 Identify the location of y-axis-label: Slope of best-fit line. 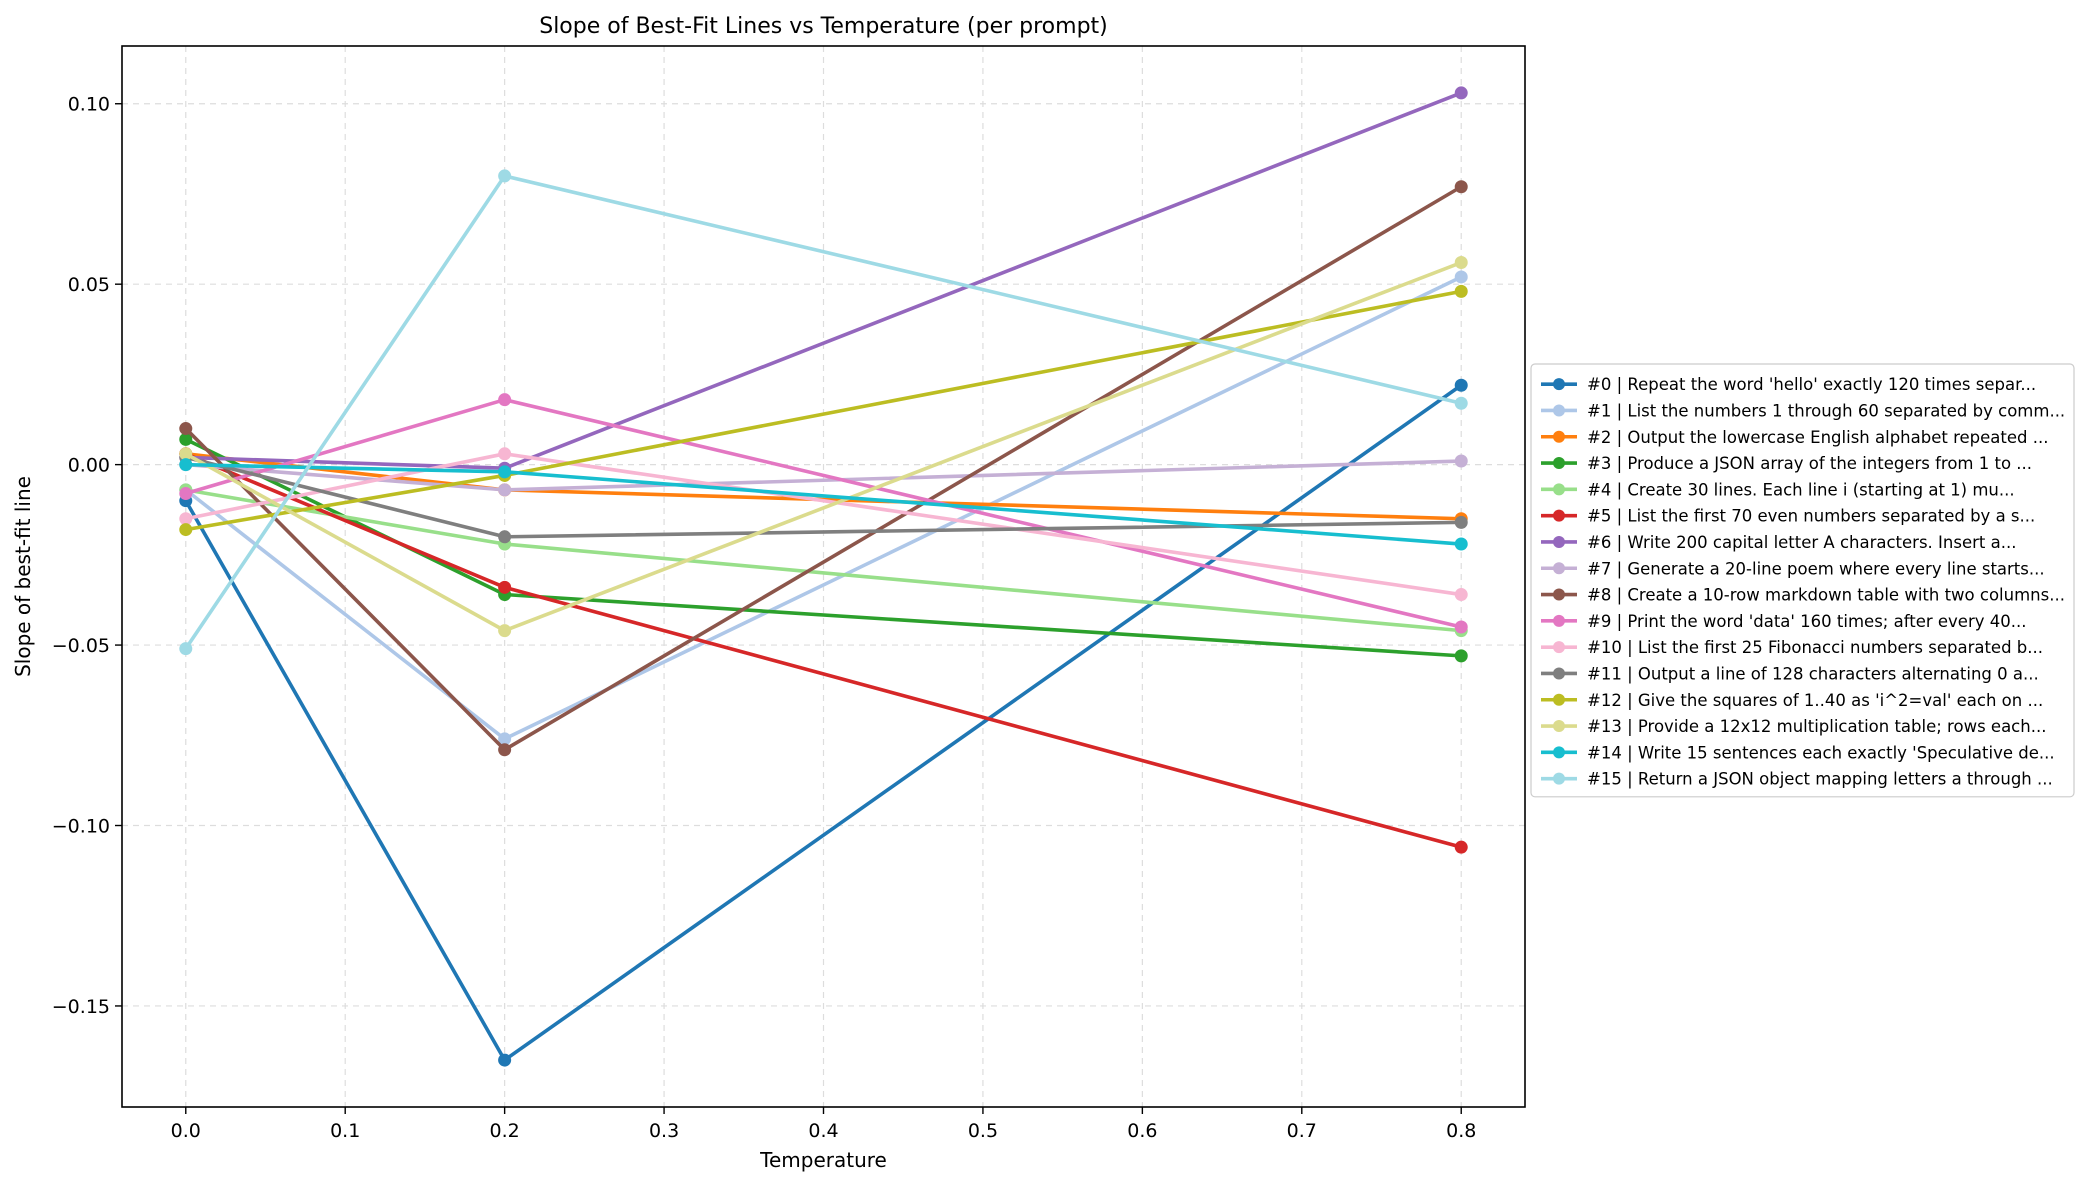
(23, 576).